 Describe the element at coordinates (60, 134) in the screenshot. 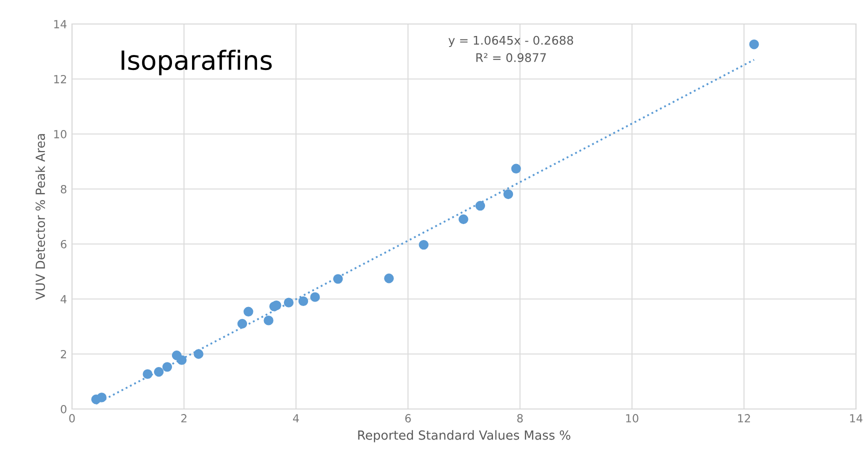

I see `y-tick-label: 10` at that location.